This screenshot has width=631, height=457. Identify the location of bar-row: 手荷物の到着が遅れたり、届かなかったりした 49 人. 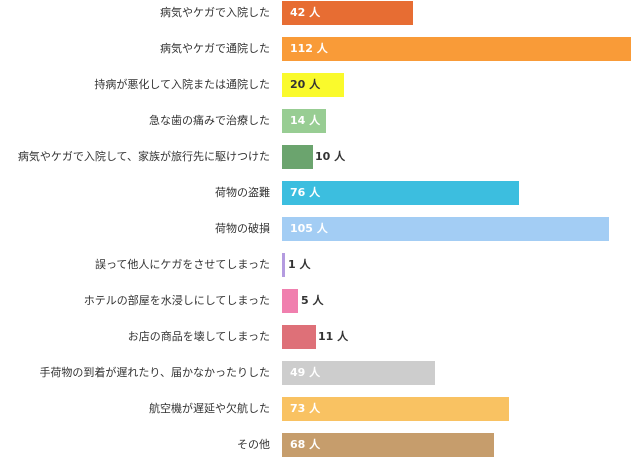
(315, 373).